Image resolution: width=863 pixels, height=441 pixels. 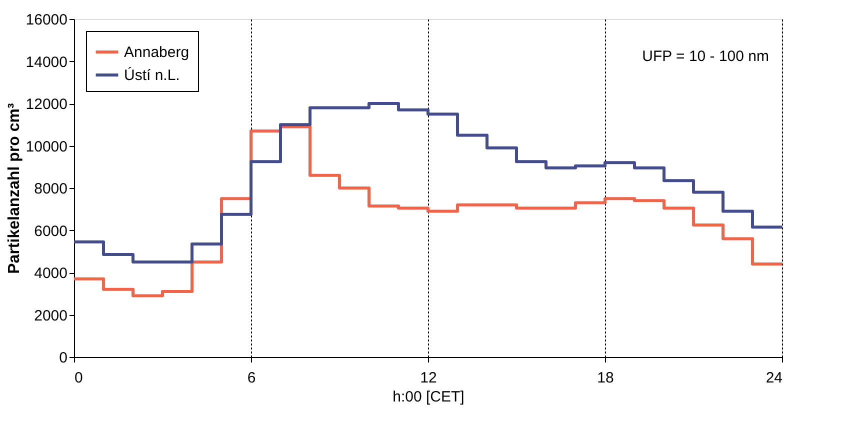 I want to click on y-tick-label: 12000, so click(x=47, y=104).